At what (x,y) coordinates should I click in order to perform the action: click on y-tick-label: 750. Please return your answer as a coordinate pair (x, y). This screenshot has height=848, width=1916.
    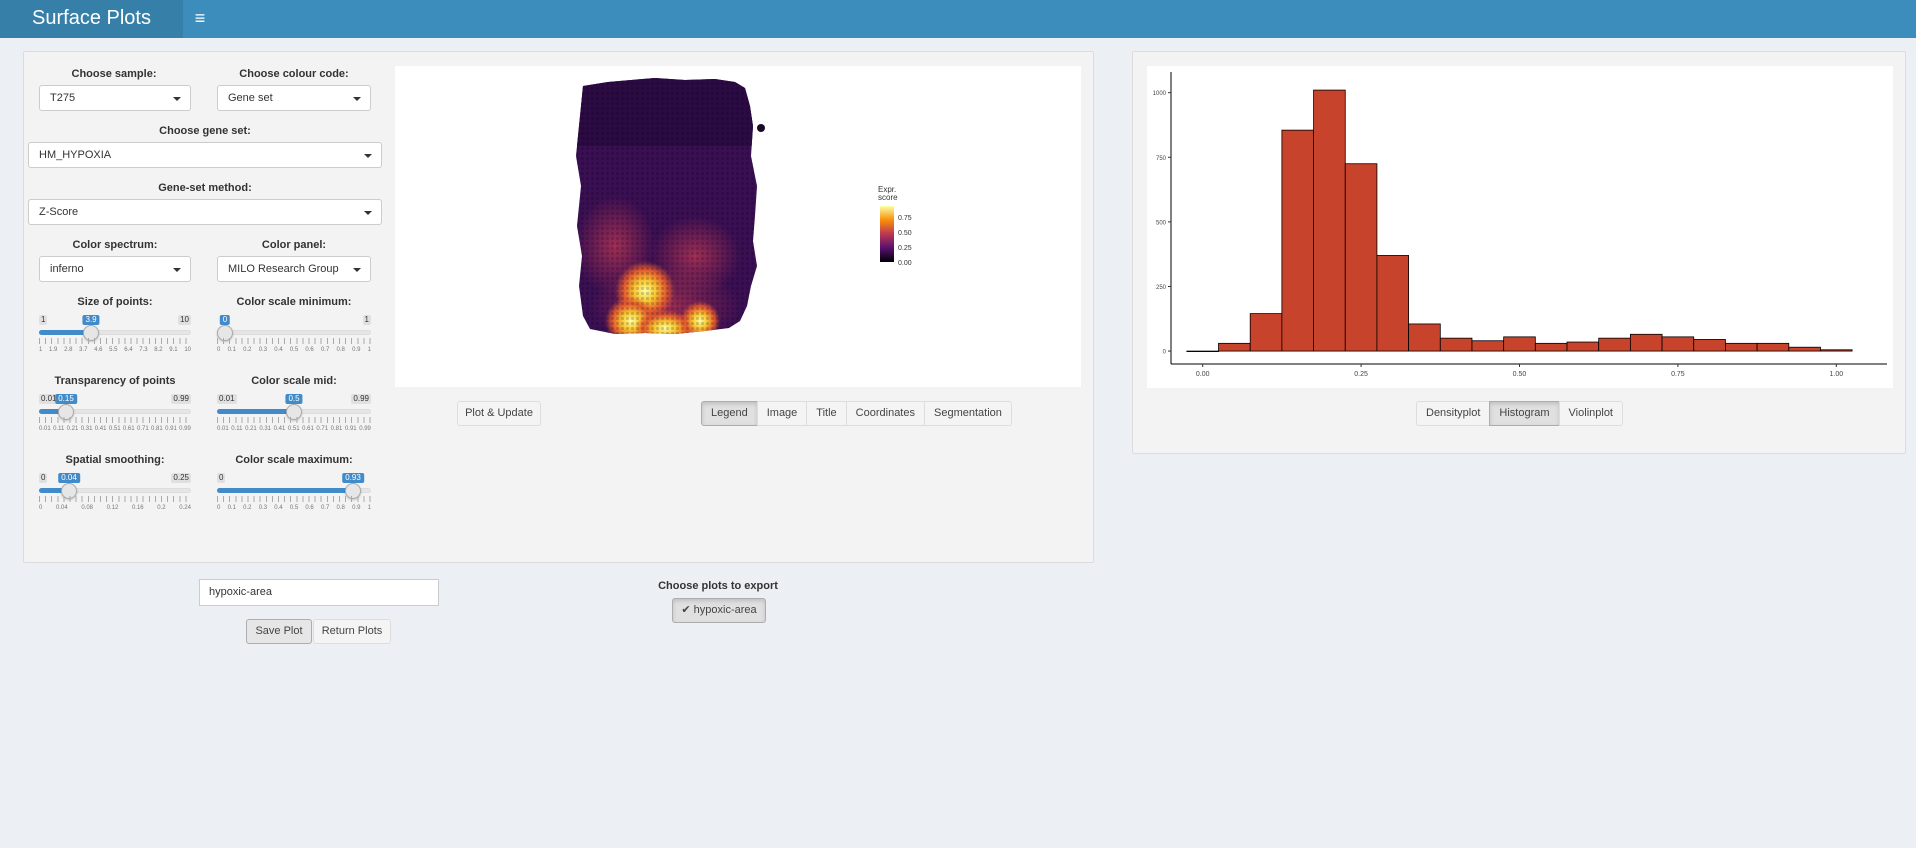
    Looking at the image, I should click on (1161, 159).